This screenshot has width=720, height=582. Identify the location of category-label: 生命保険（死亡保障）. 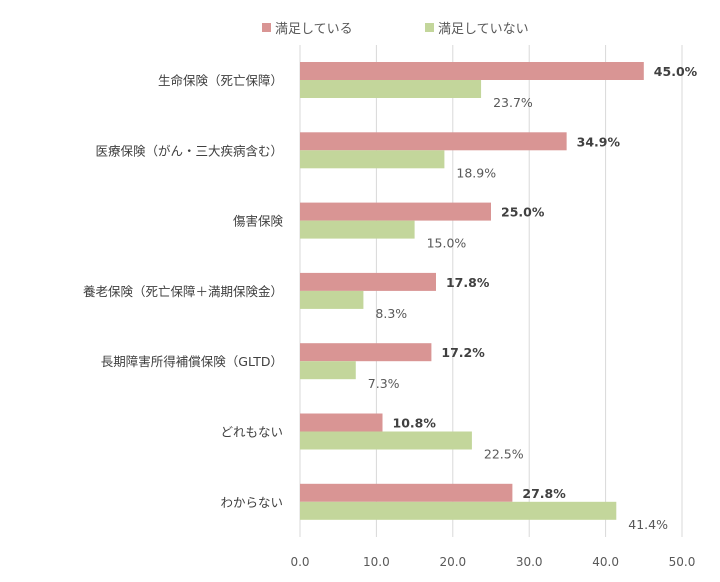
(220, 80).